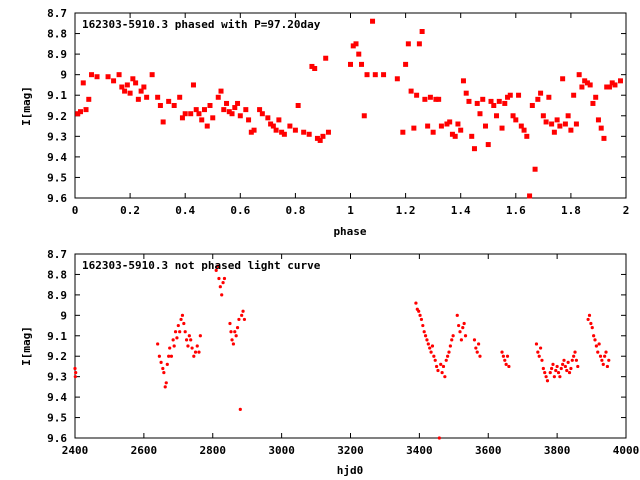 Image resolution: width=640 pixels, height=480 pixels. What do you see at coordinates (57, 336) in the screenshot?
I see `y-tick-label: 9.1` at bounding box center [57, 336].